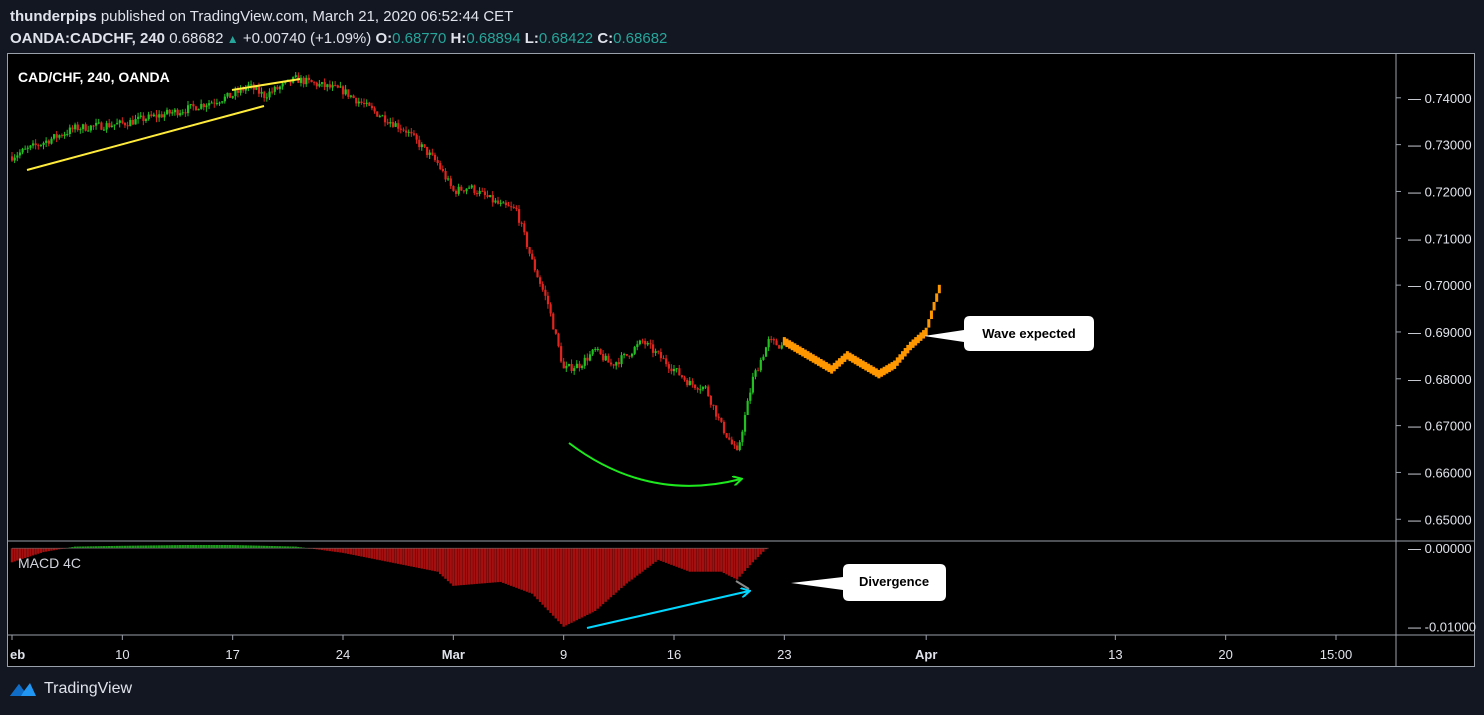 This screenshot has width=1484, height=715. Describe the element at coordinates (1009, 333) in the screenshot. I see `wave-expected-callout` at that location.